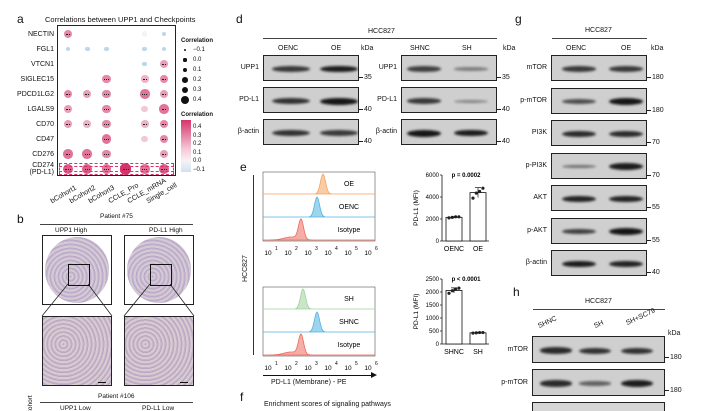 Image resolution: width=718 pixels, height=411 pixels. I want to click on kda-marker: 35, so click(506, 77).